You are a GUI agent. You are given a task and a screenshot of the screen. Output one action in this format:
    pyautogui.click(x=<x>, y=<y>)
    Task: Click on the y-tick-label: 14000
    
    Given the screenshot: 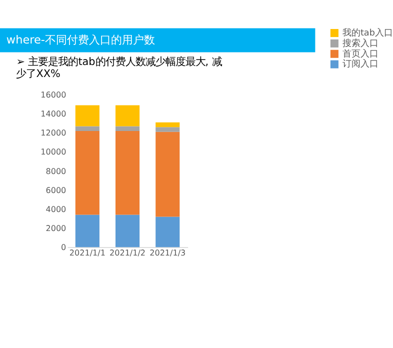 What is the action you would take?
    pyautogui.click(x=53, y=114)
    